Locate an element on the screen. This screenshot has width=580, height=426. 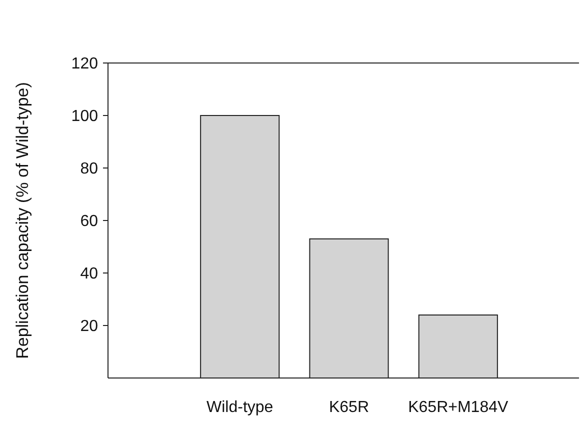
y-tick-label: 100 is located at coordinates (84, 117).